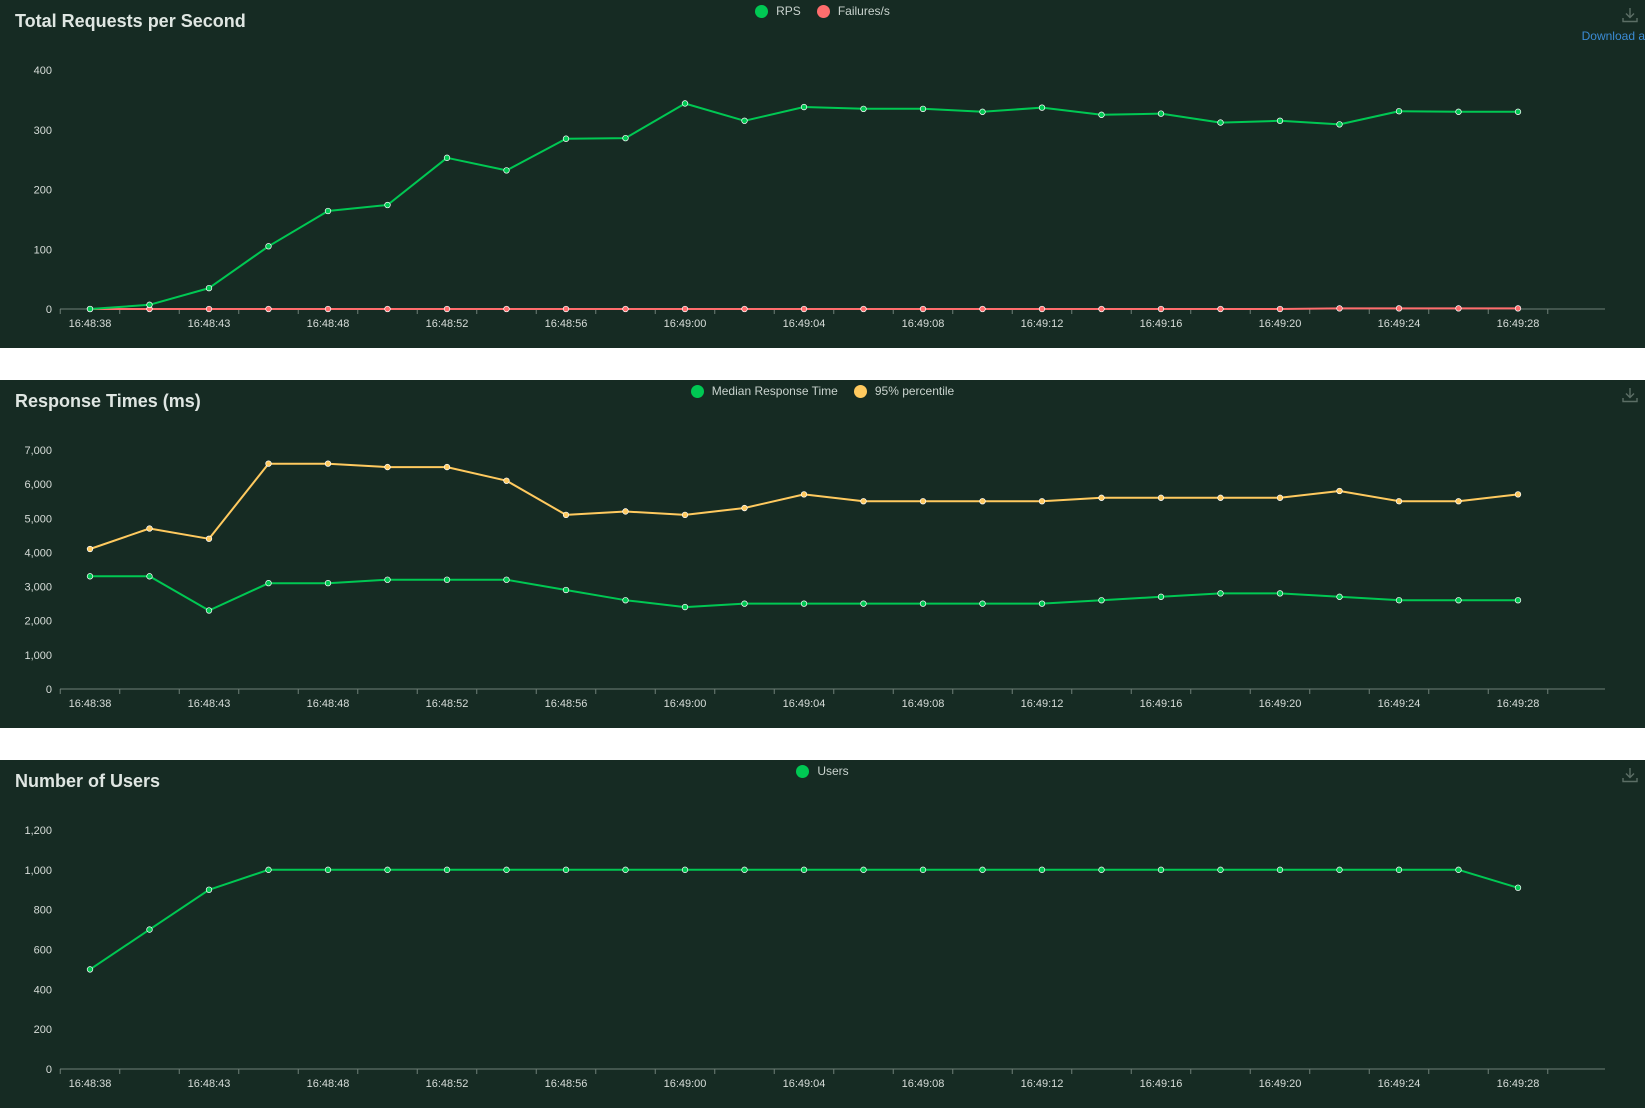 The width and height of the screenshot is (1645, 1110). What do you see at coordinates (778, 11) in the screenshot?
I see `legend-item-rps: RPS` at bounding box center [778, 11].